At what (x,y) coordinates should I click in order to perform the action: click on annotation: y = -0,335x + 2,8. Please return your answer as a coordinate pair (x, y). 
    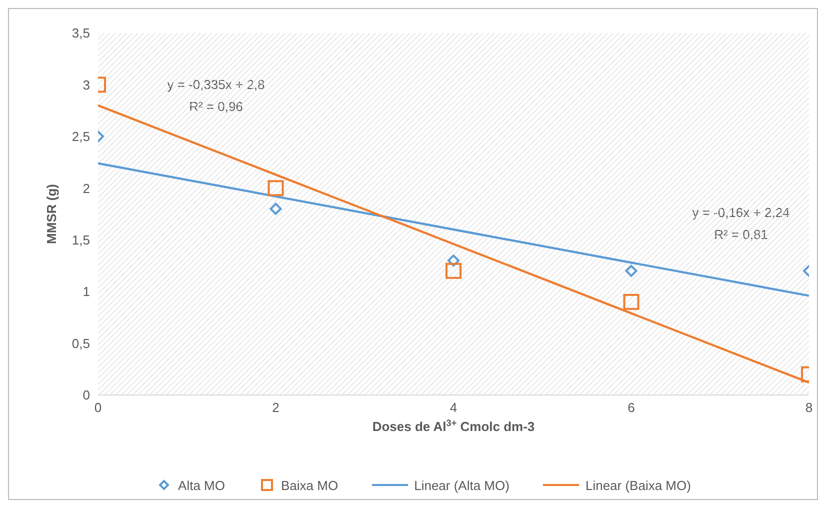
    Looking at the image, I should click on (216, 84).